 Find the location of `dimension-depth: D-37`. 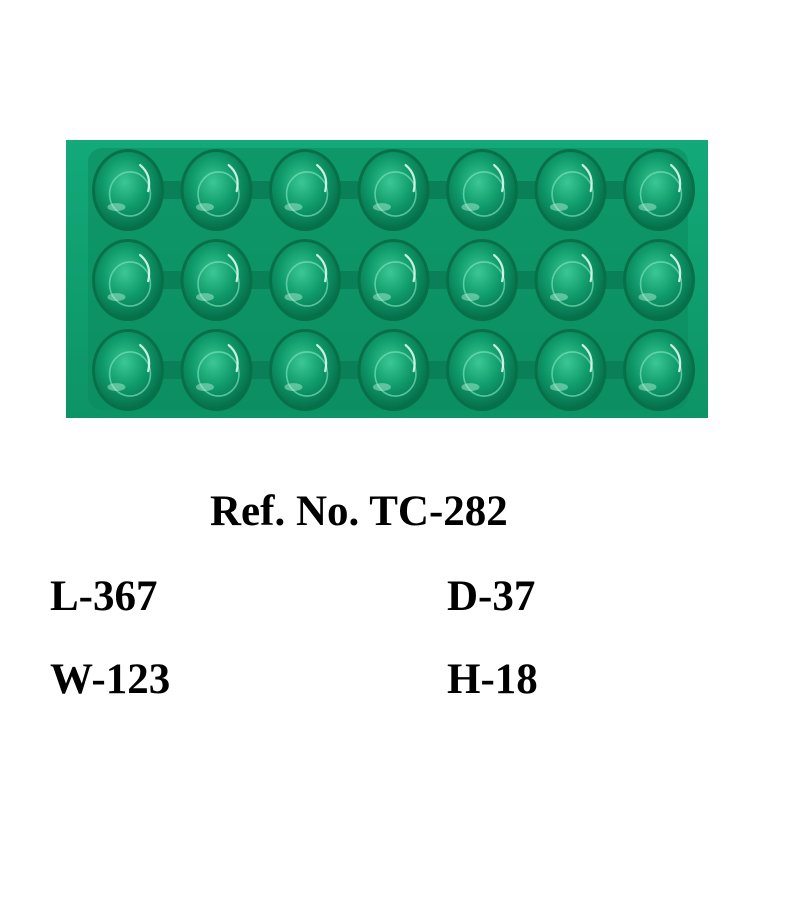

dimension-depth: D-37 is located at coordinates (491, 596).